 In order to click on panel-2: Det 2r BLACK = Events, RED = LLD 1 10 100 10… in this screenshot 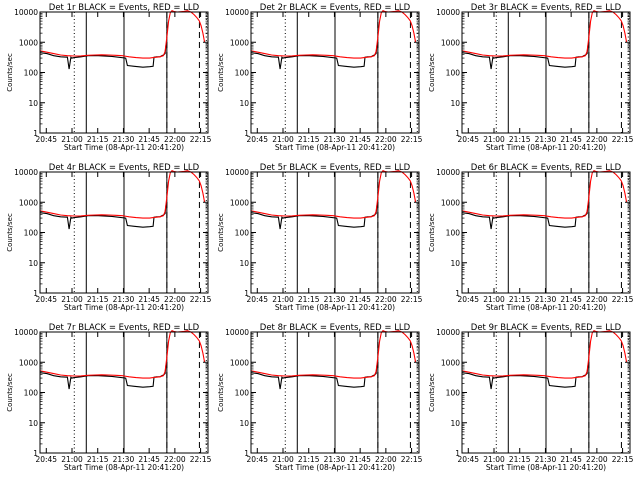, I will do `click(320, 77)`.